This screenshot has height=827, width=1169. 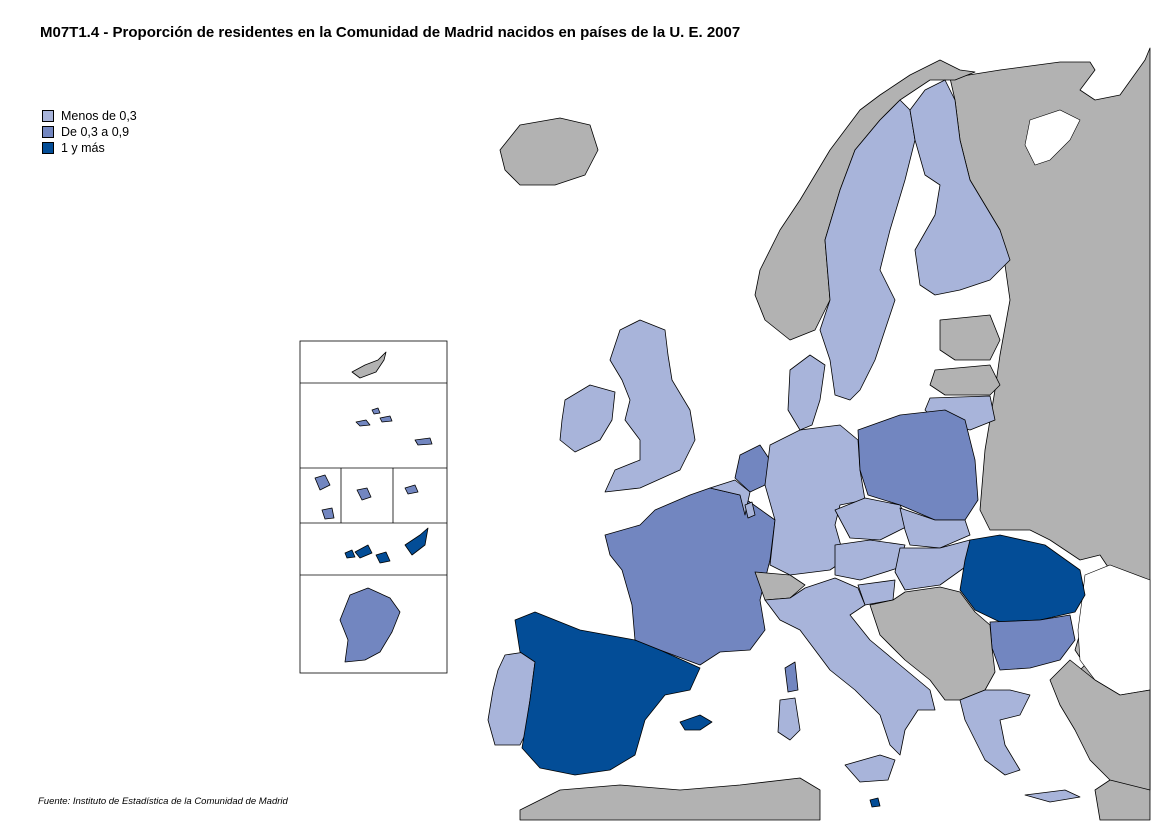 What do you see at coordinates (48, 148) in the screenshot?
I see `legend-swatch-high` at bounding box center [48, 148].